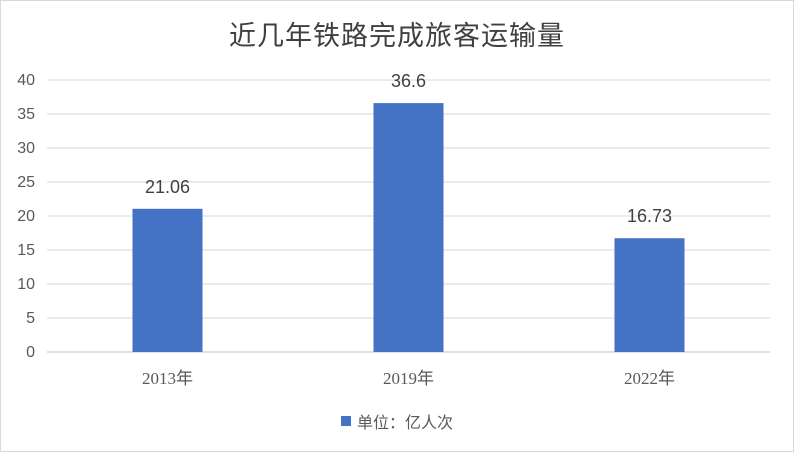 This screenshot has height=452, width=794. What do you see at coordinates (649, 216) in the screenshot?
I see `data-label: 16.73` at bounding box center [649, 216].